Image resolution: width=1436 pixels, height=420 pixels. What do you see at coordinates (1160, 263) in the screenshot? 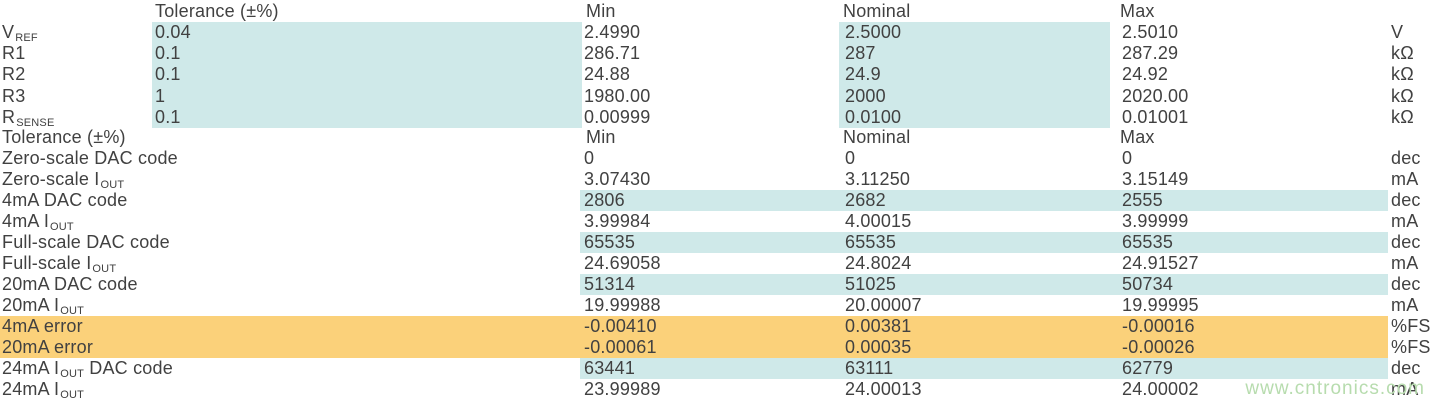
I see `max-value: 24.91527` at bounding box center [1160, 263].